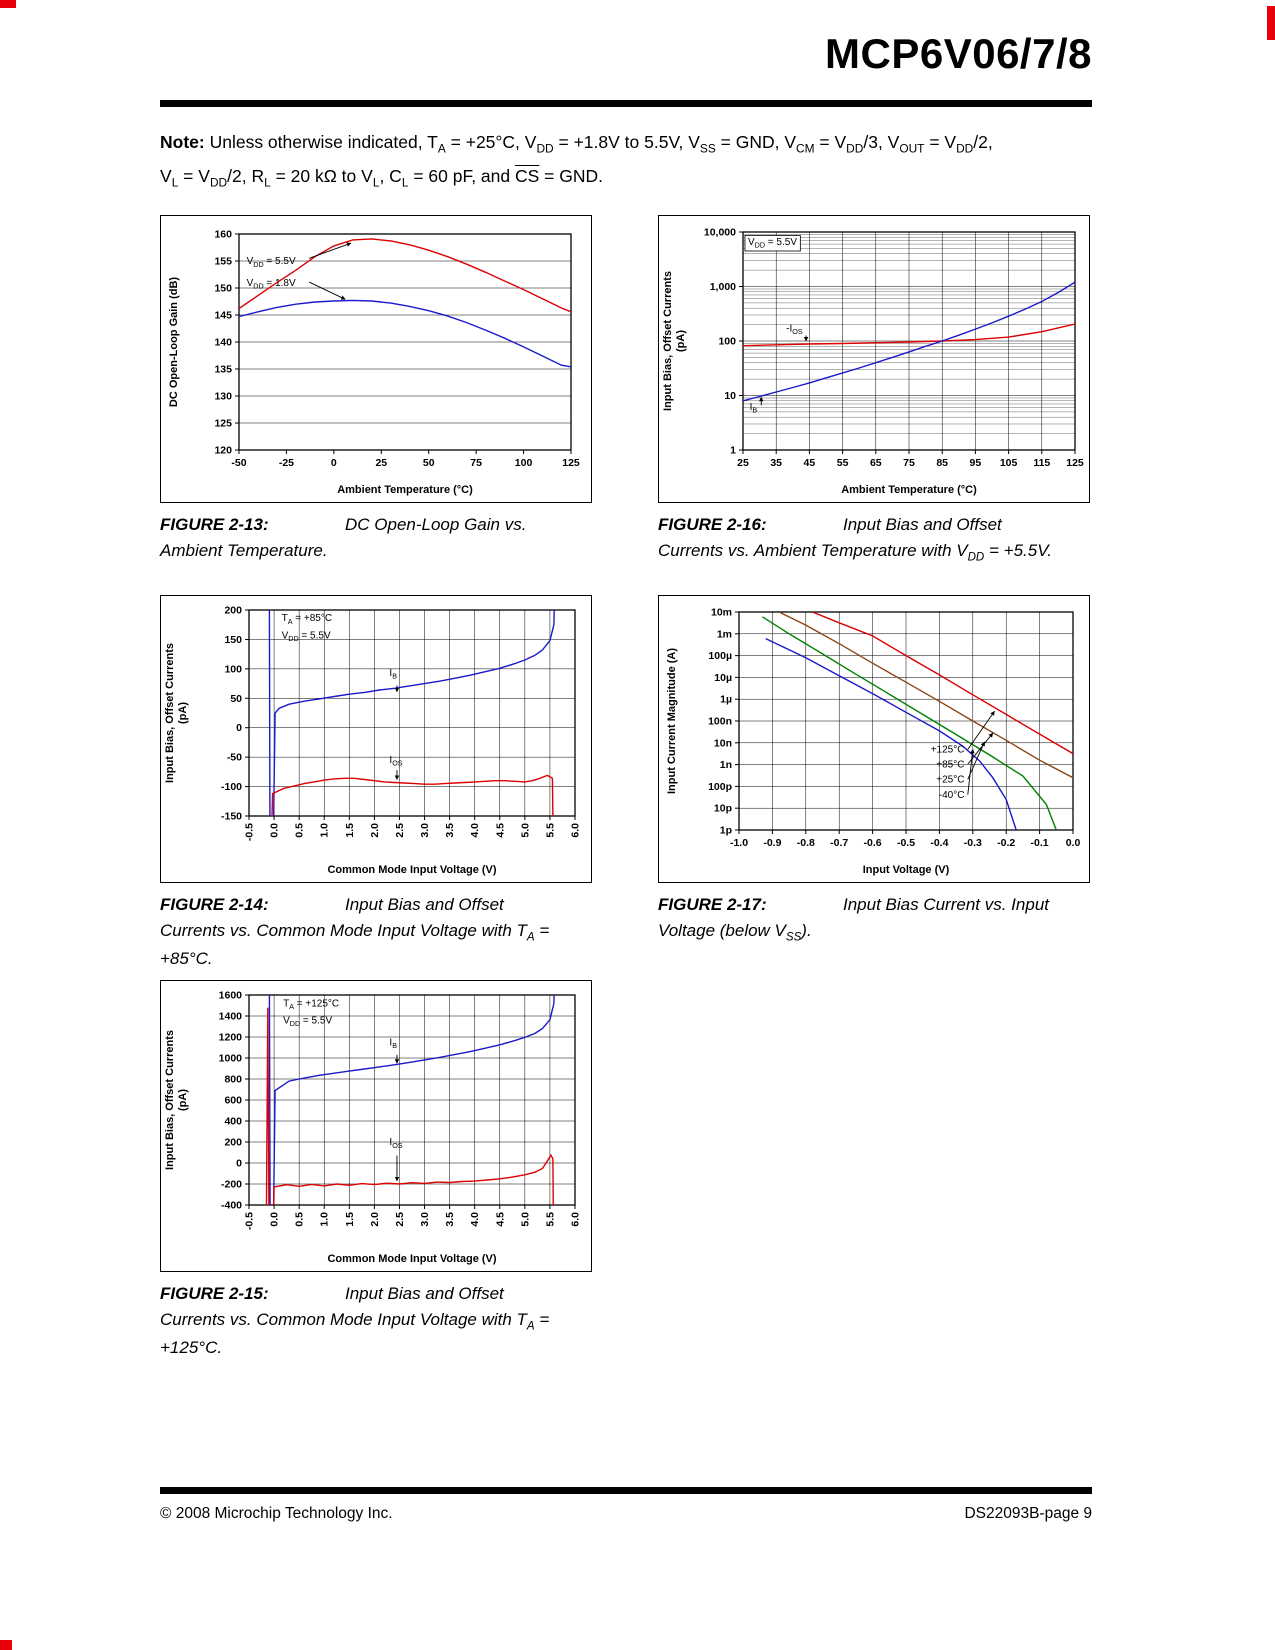 Image resolution: width=1275 pixels, height=1650 pixels. What do you see at coordinates (233, 669) in the screenshot?
I see `svg-text: 100` at bounding box center [233, 669].